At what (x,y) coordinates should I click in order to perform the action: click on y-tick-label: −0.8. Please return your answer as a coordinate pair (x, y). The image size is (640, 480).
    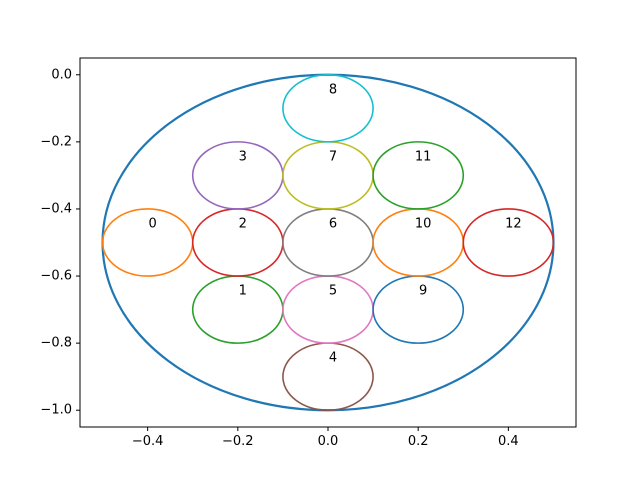
    Looking at the image, I should click on (56, 343).